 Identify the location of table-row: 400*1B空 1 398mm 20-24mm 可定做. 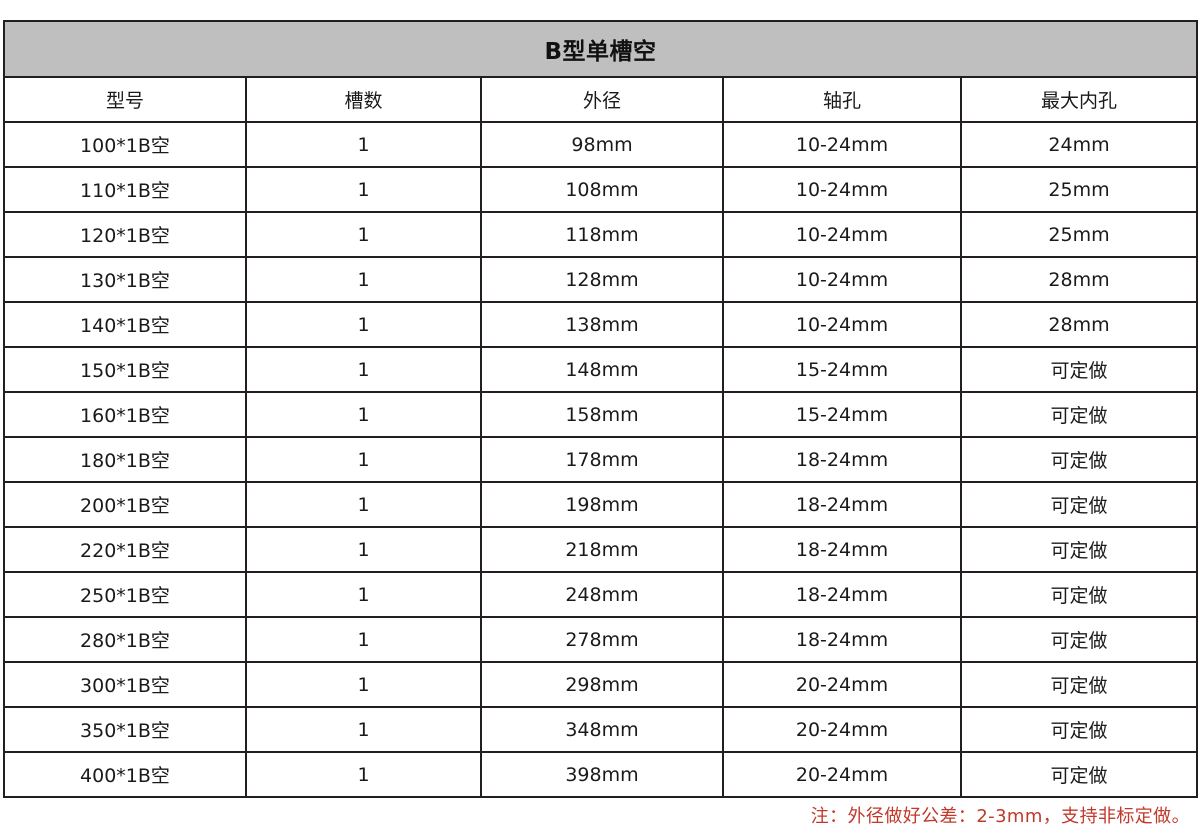
(601, 774).